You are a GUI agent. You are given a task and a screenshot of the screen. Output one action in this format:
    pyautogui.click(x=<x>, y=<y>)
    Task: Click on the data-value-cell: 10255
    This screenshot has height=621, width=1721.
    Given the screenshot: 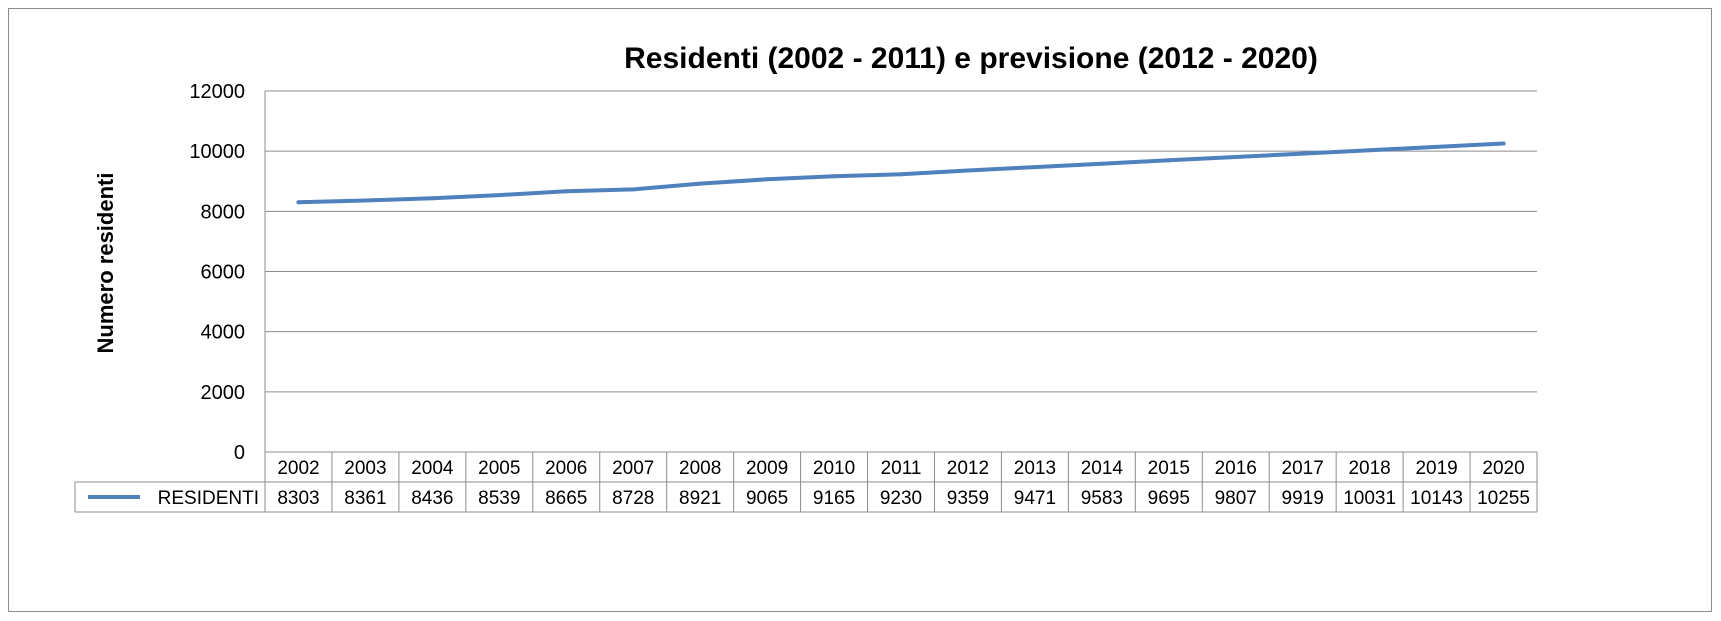 What is the action you would take?
    pyautogui.click(x=1503, y=498)
    